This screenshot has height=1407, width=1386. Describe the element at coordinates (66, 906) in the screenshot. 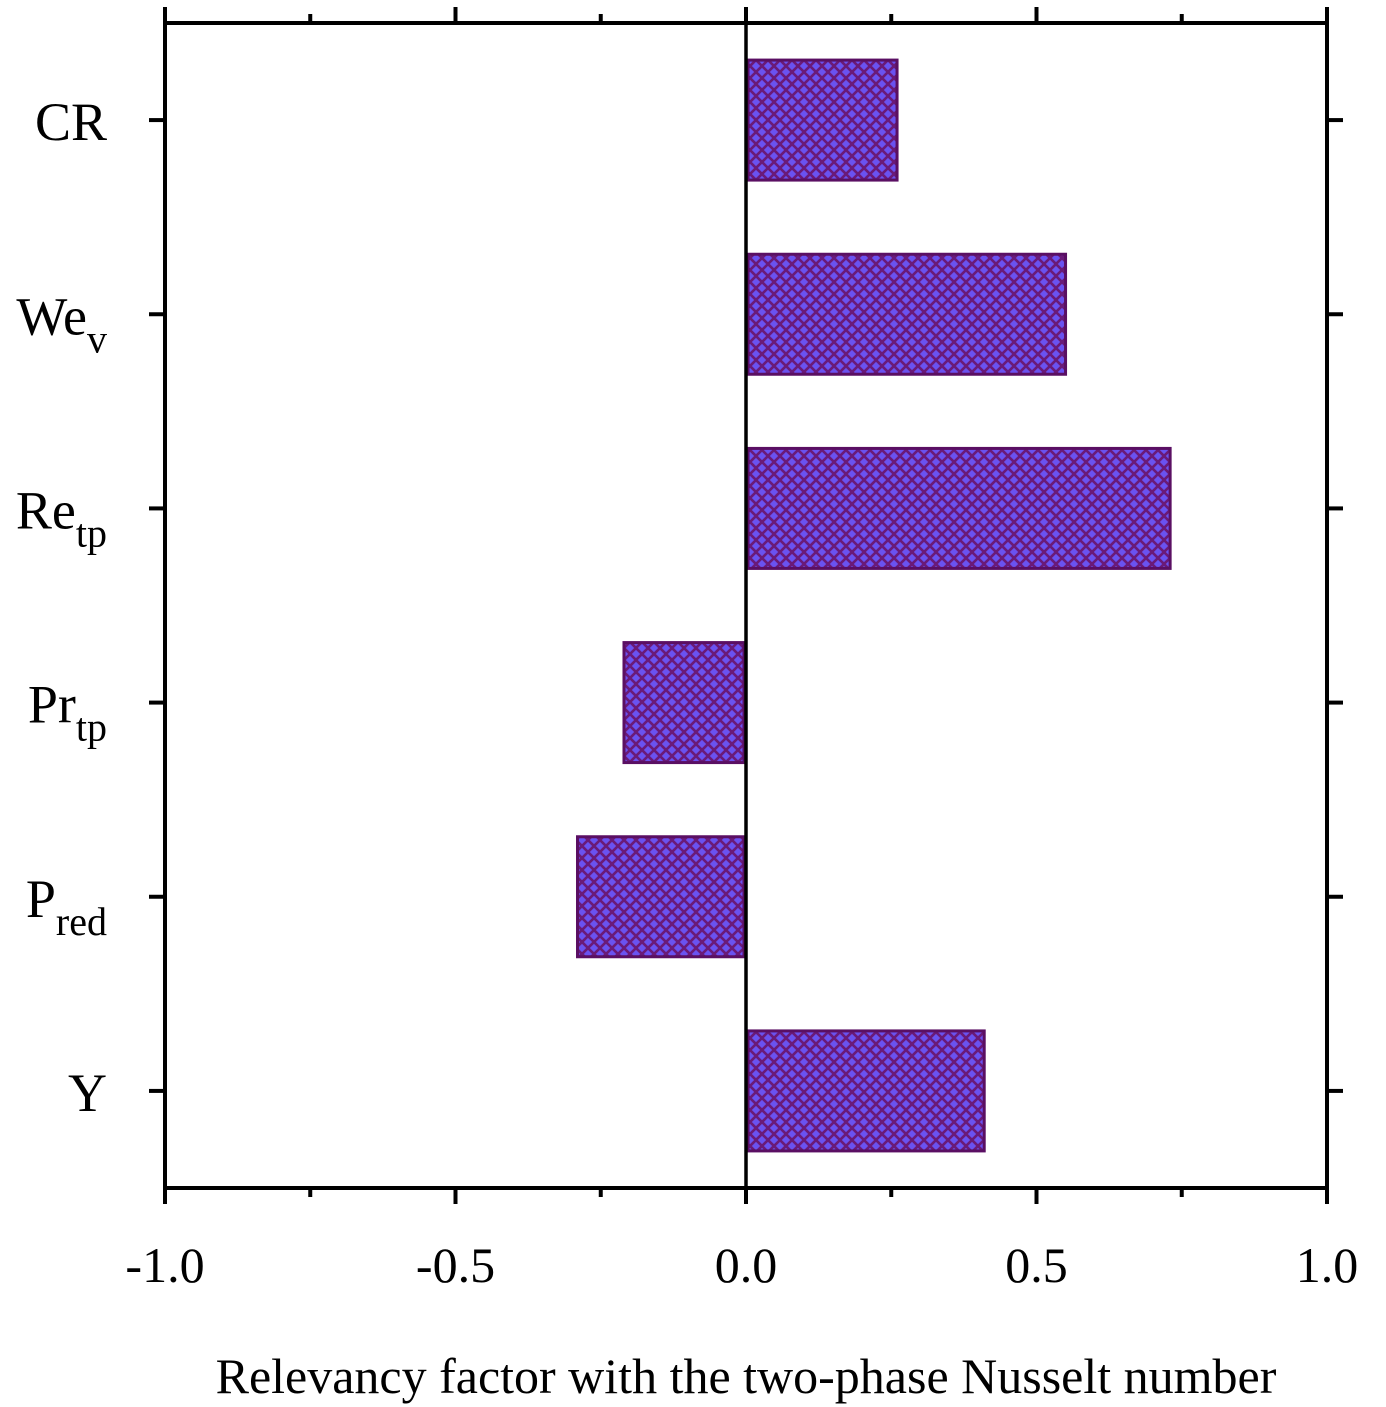

I see `category-label: Pred` at that location.